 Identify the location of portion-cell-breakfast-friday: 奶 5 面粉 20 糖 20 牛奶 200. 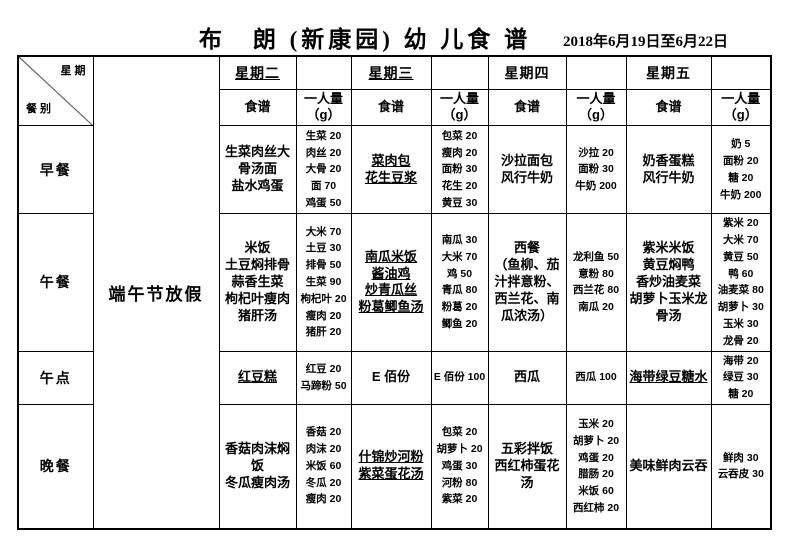
(741, 170).